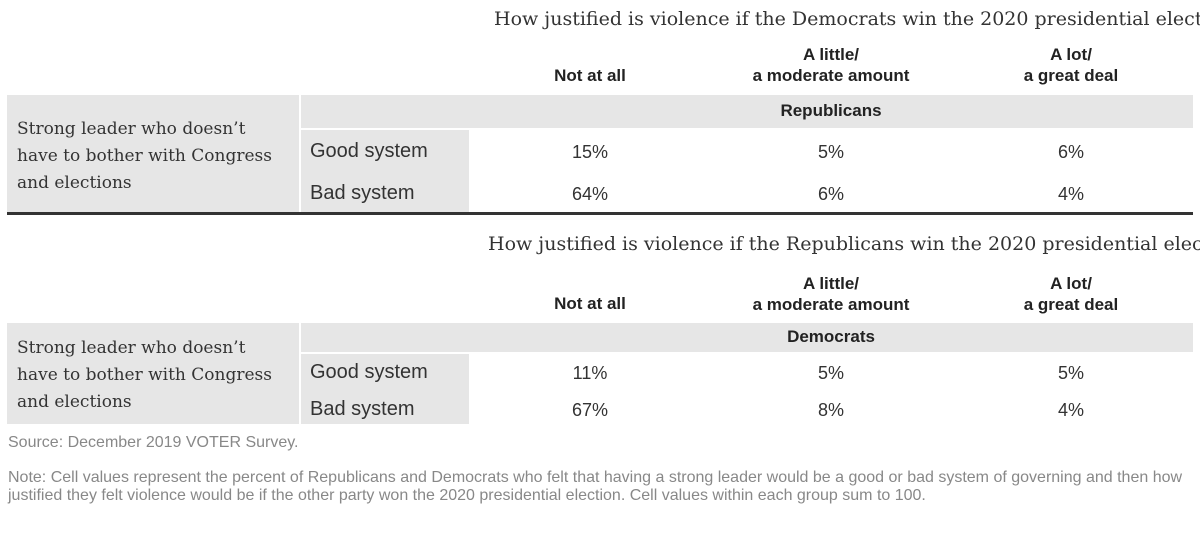  I want to click on panel-2-good-not-at-all: 11%, so click(590, 373).